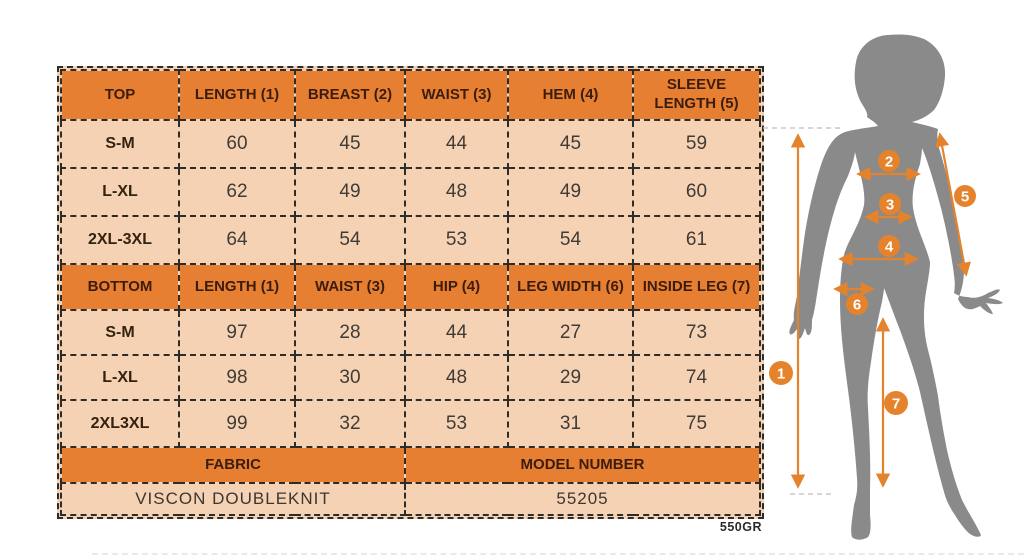 Image resolution: width=1024 pixels, height=556 pixels. I want to click on size-label: 2XL-3XL, so click(120, 240).